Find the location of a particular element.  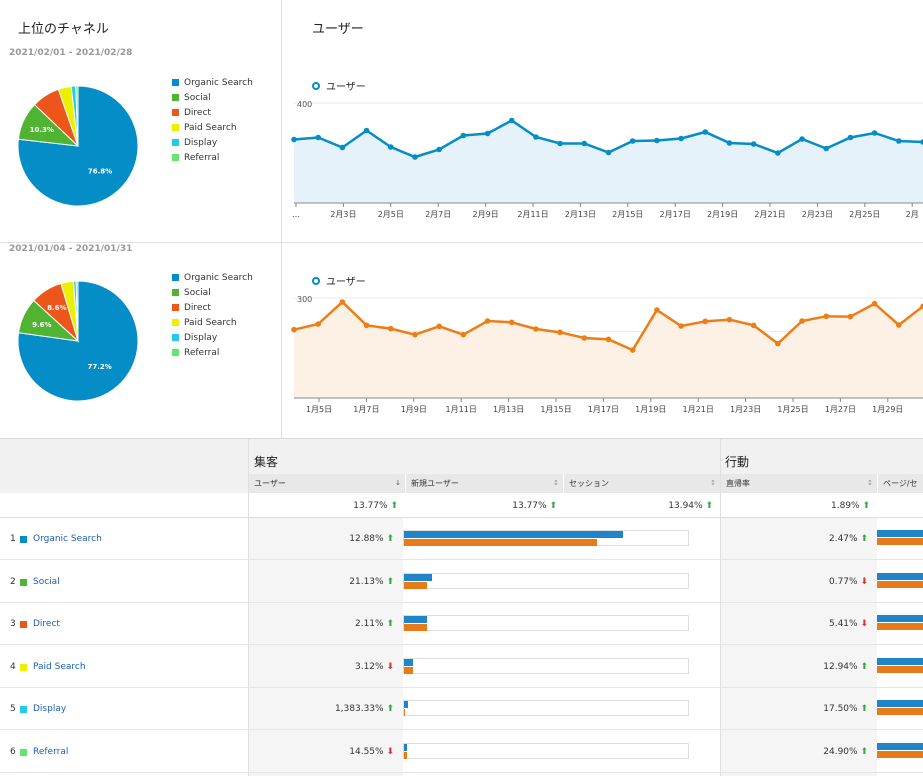

series-dot-icon is located at coordinates (316, 280).